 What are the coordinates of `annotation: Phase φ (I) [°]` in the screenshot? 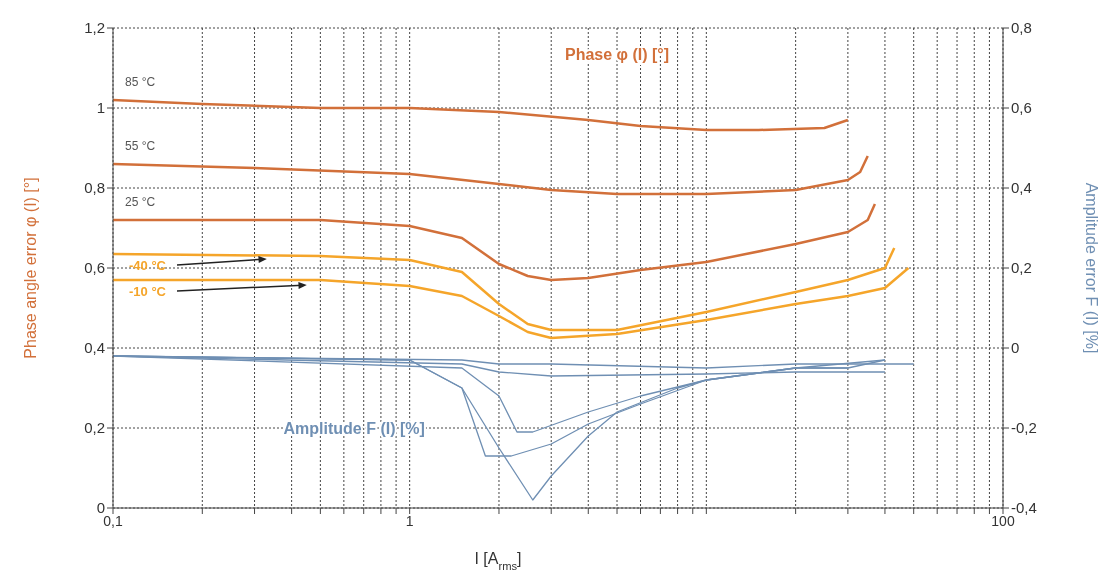 It's located at (617, 54).